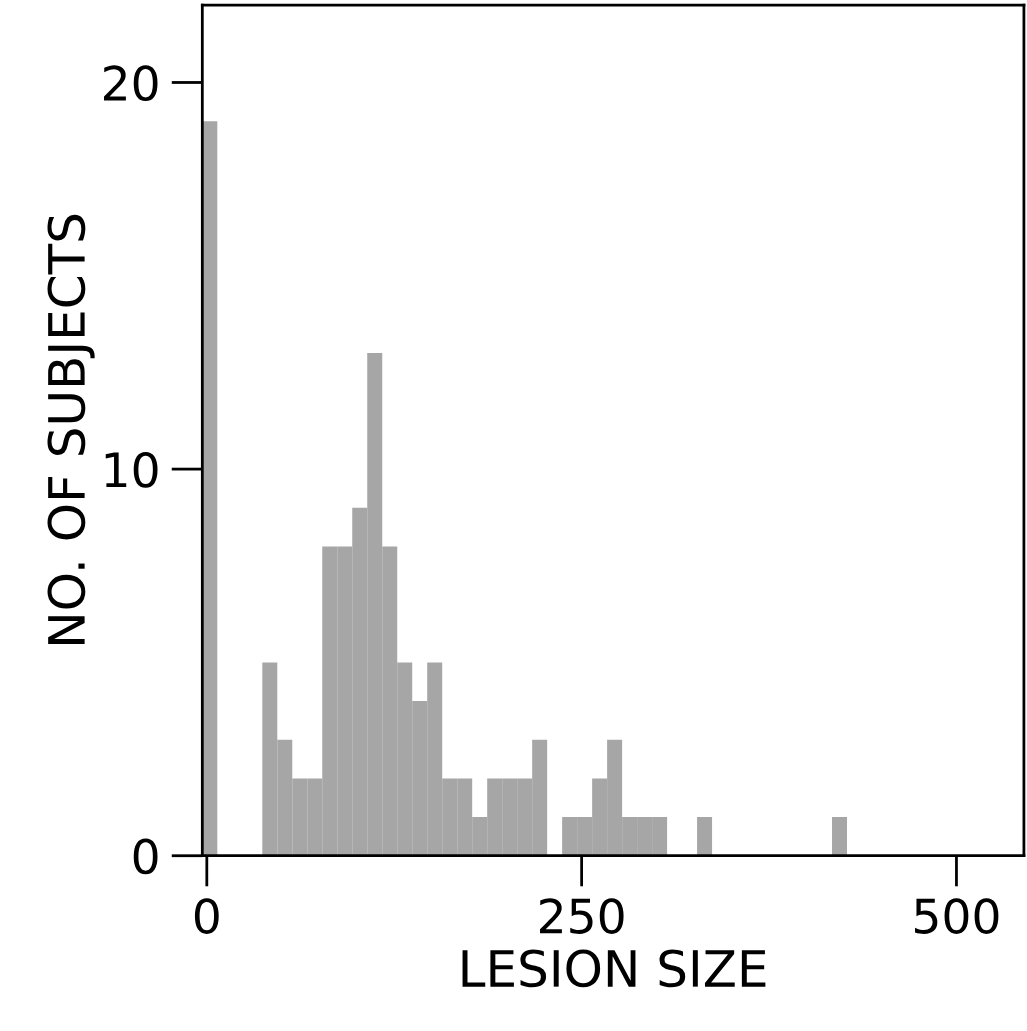 Image resolution: width=1027 pixels, height=1031 pixels. What do you see at coordinates (71, 429) in the screenshot?
I see `y-axis-title: NO. OF SUBJECTS` at bounding box center [71, 429].